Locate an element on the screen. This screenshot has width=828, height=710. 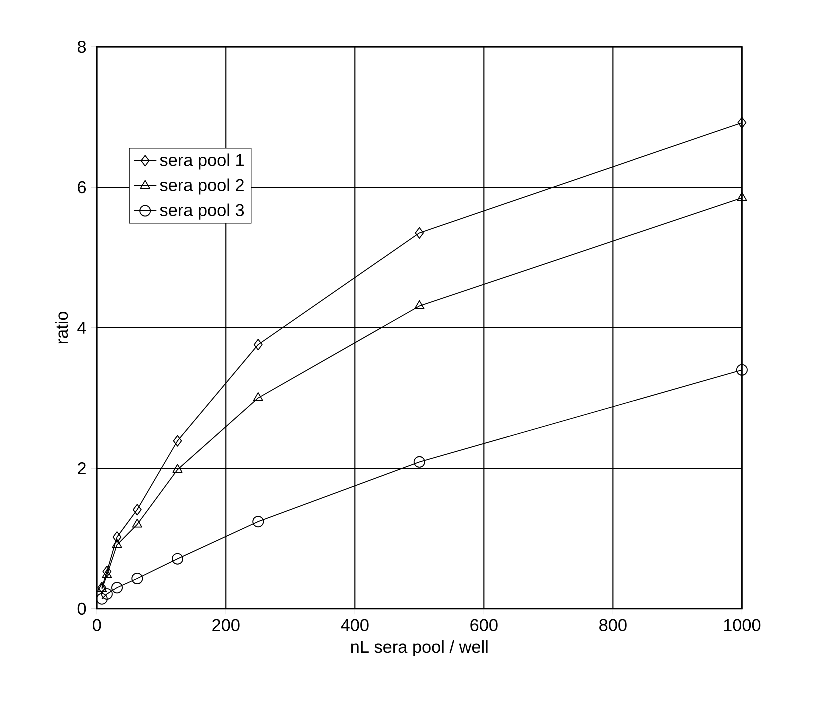
y-axis-title: ratio is located at coordinates (62, 328).